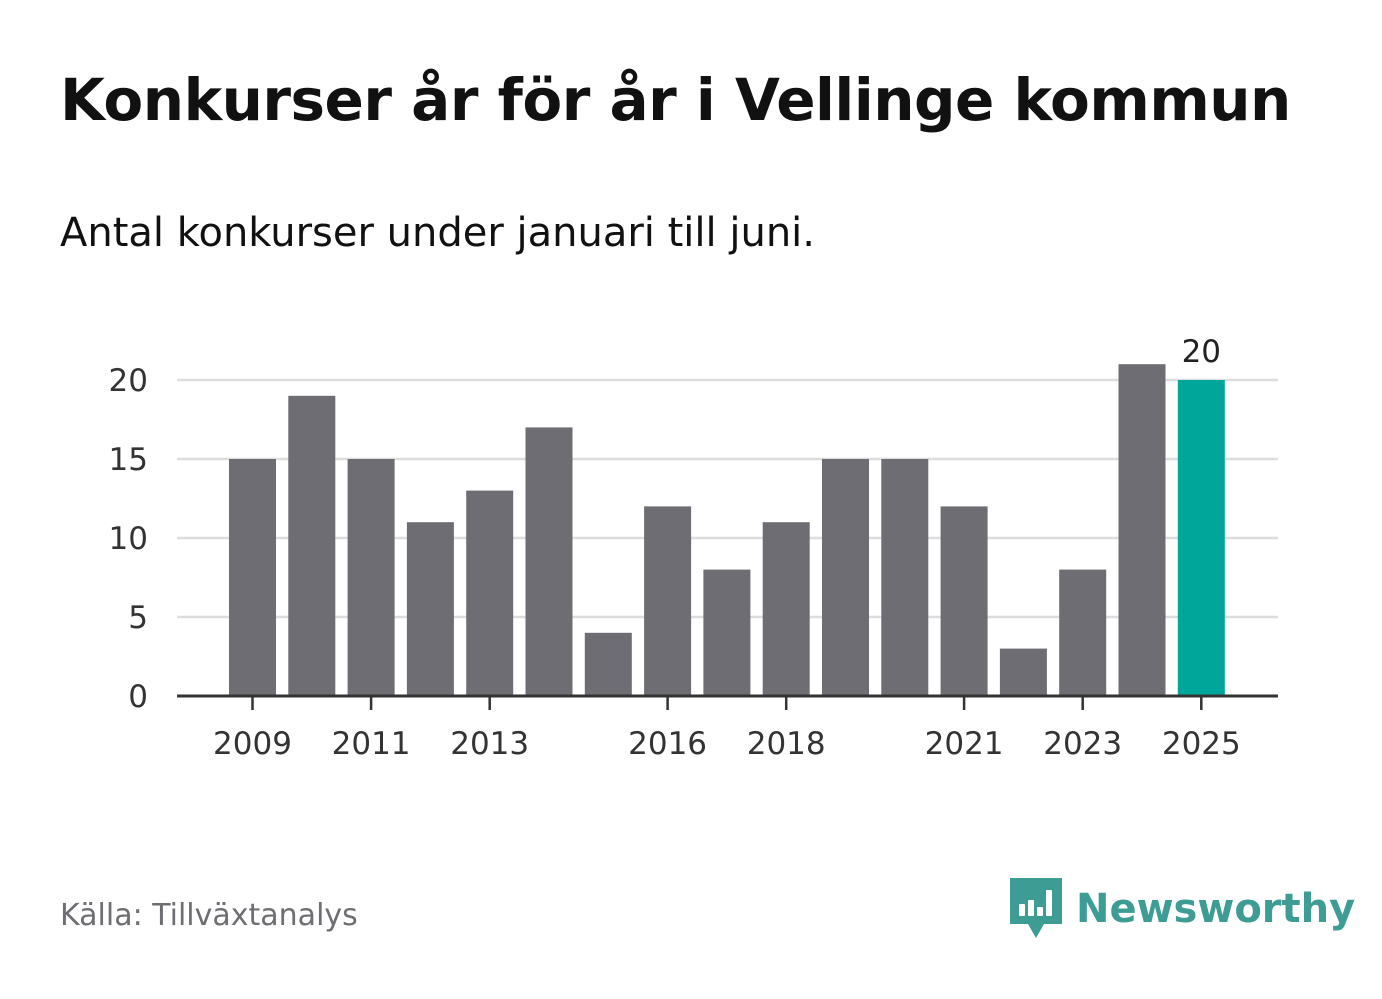  I want to click on x-tick-label: 2013, so click(489, 744).